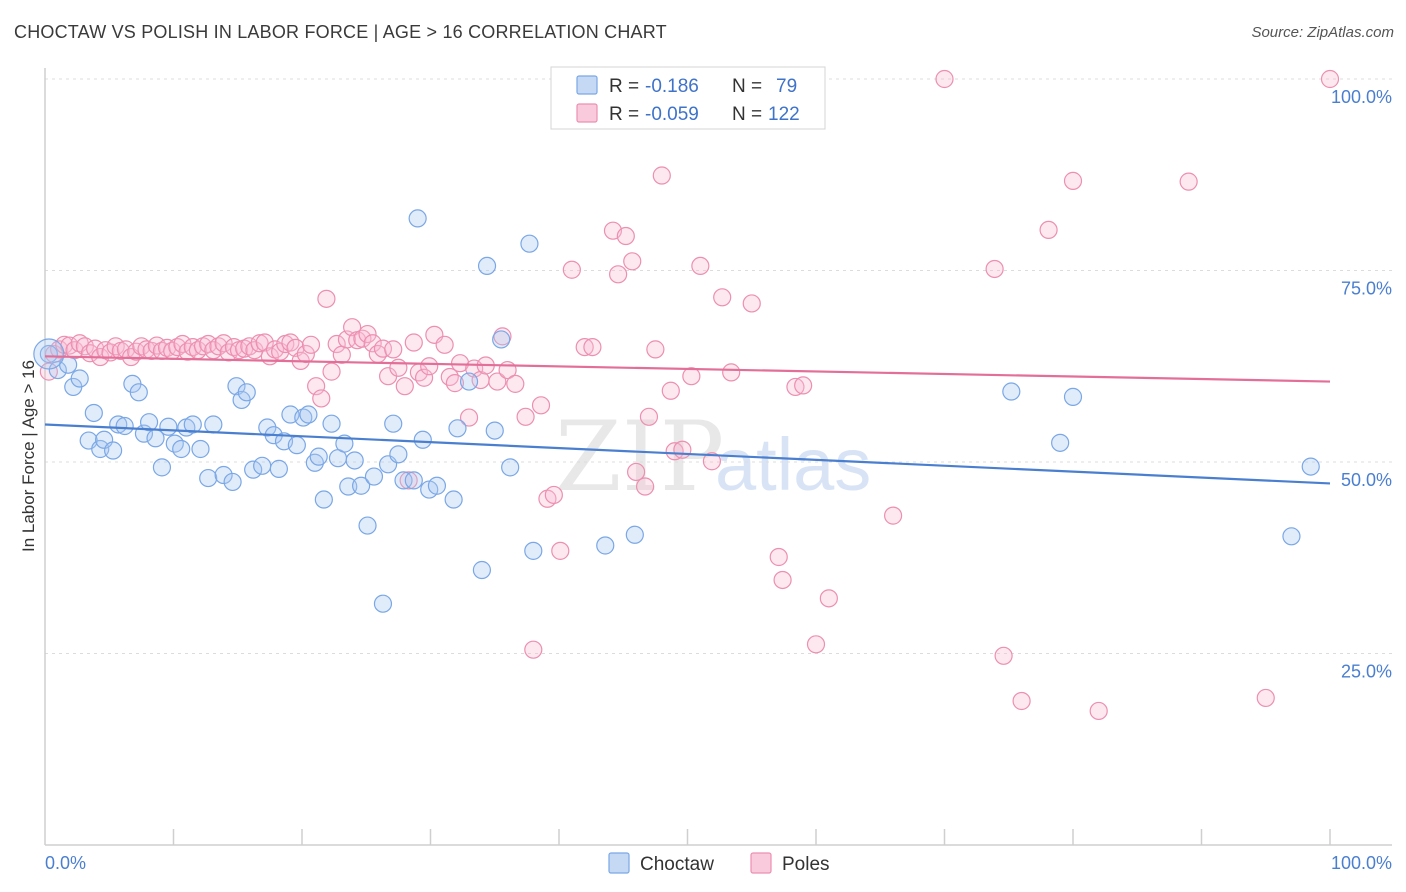 The image size is (1406, 892). Describe the element at coordinates (761, 863) in the screenshot. I see `bottom-legend-swatch-poles` at that location.